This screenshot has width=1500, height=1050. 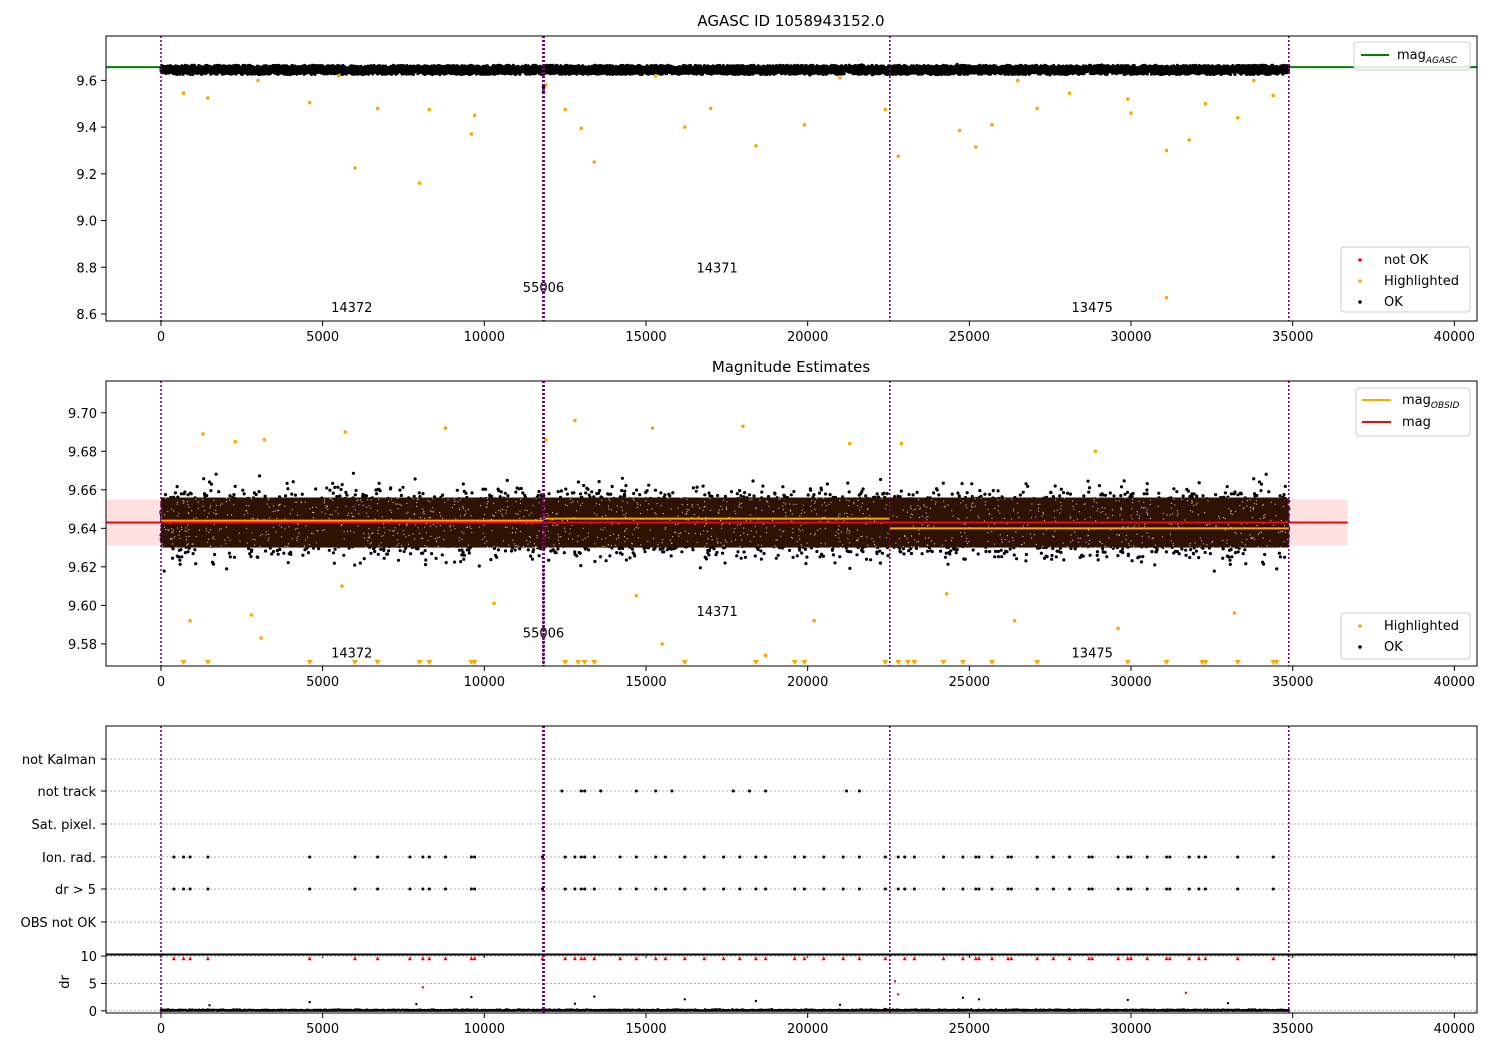 What do you see at coordinates (969, 1029) in the screenshot?
I see `dr-xtick-label: 25000` at bounding box center [969, 1029].